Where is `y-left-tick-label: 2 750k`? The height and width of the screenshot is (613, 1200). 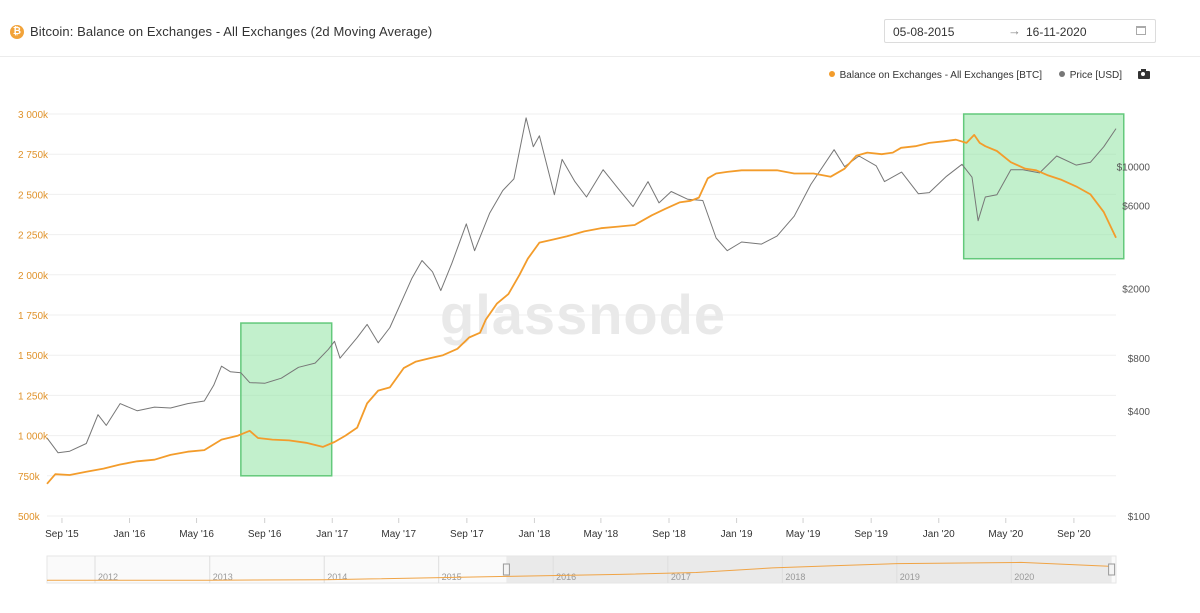 y-left-tick-label: 2 750k is located at coordinates (33, 155).